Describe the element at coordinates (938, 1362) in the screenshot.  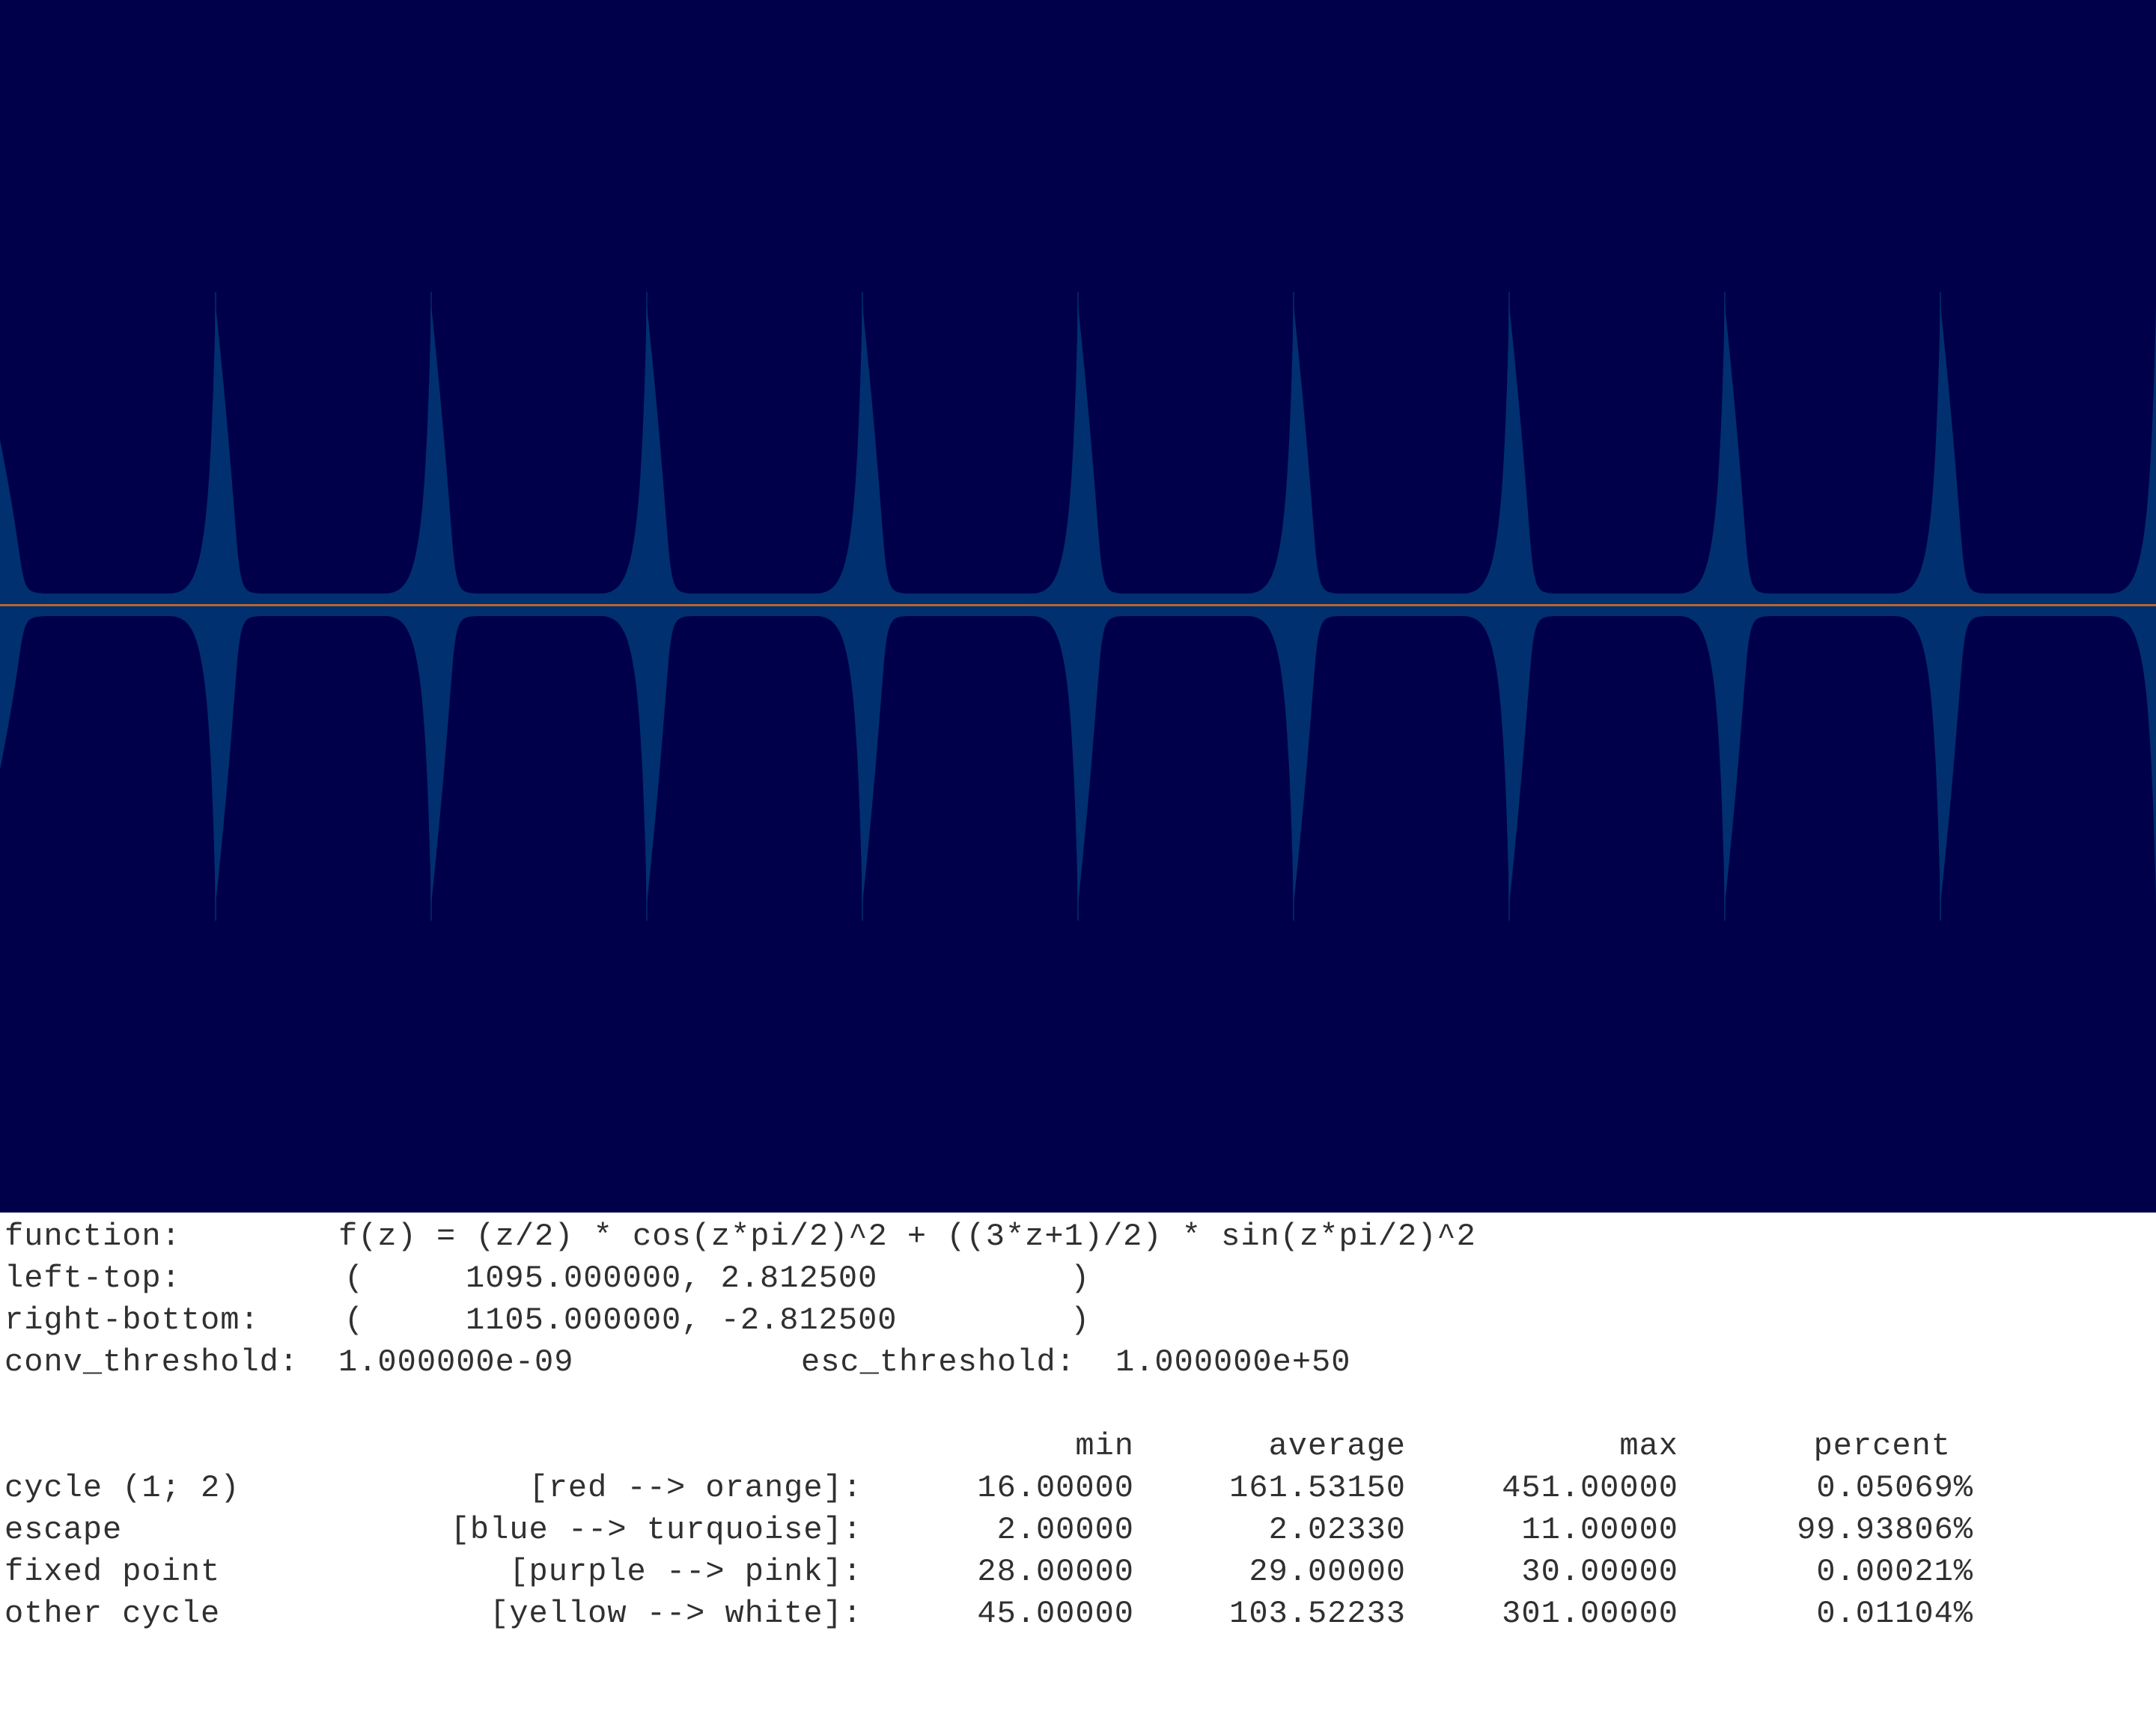
I see `esc-threshold-label: esc_threshold:` at that location.